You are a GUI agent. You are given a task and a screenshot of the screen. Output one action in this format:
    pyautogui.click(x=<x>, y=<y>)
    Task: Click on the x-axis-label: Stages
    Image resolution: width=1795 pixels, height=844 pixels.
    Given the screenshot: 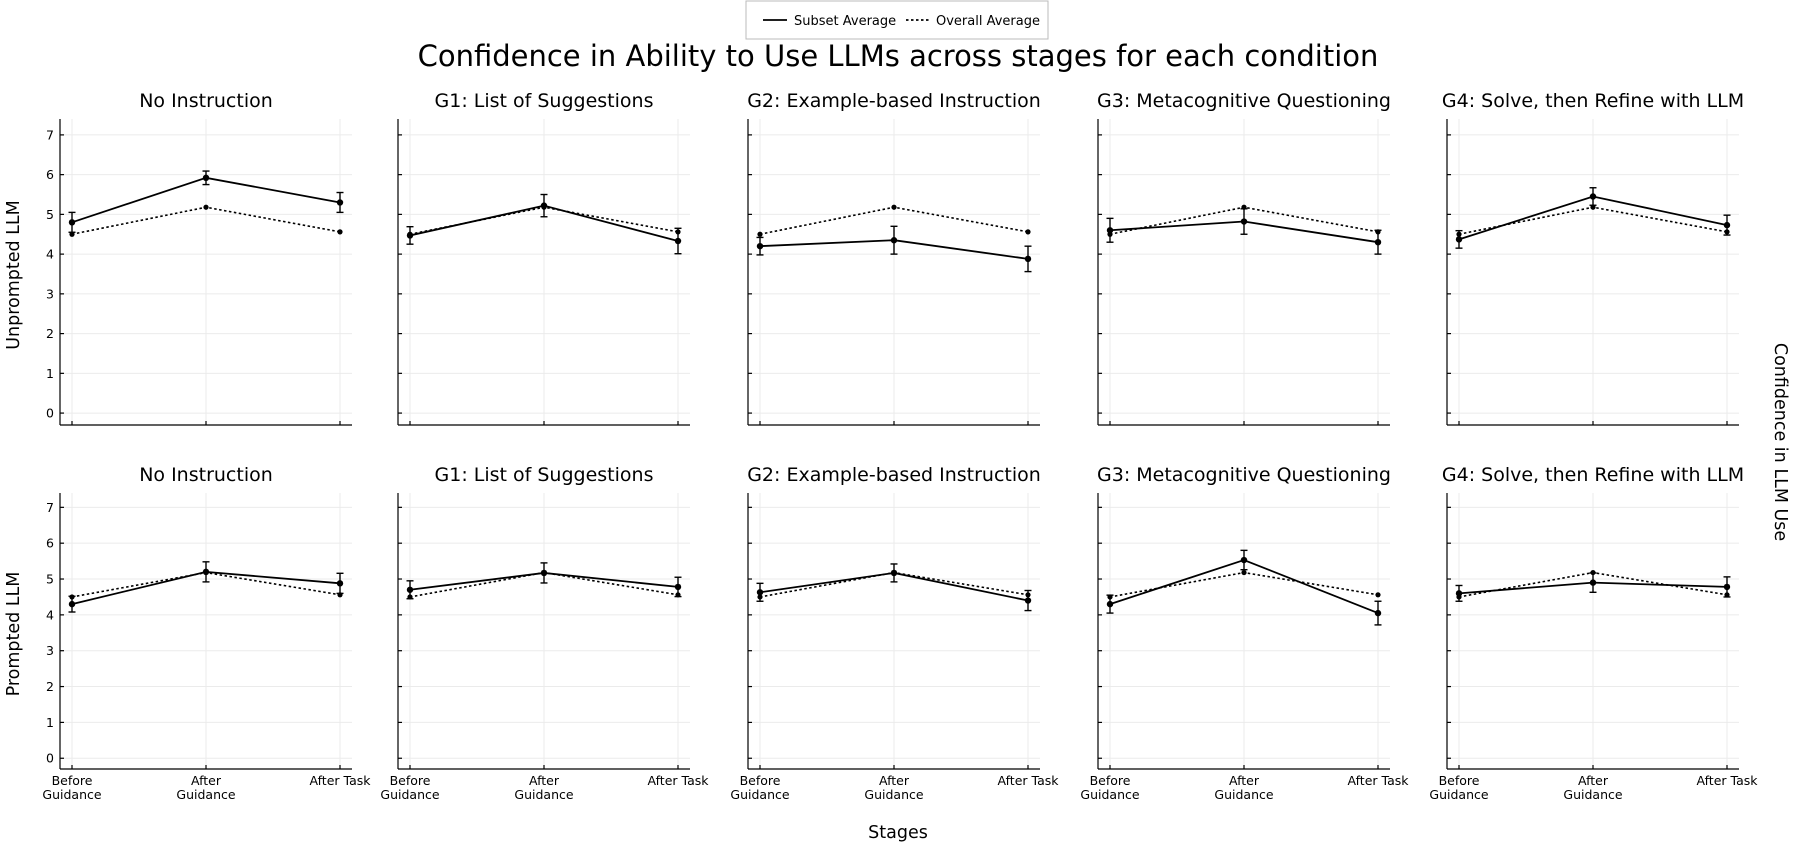 What is the action you would take?
    pyautogui.click(x=898, y=833)
    